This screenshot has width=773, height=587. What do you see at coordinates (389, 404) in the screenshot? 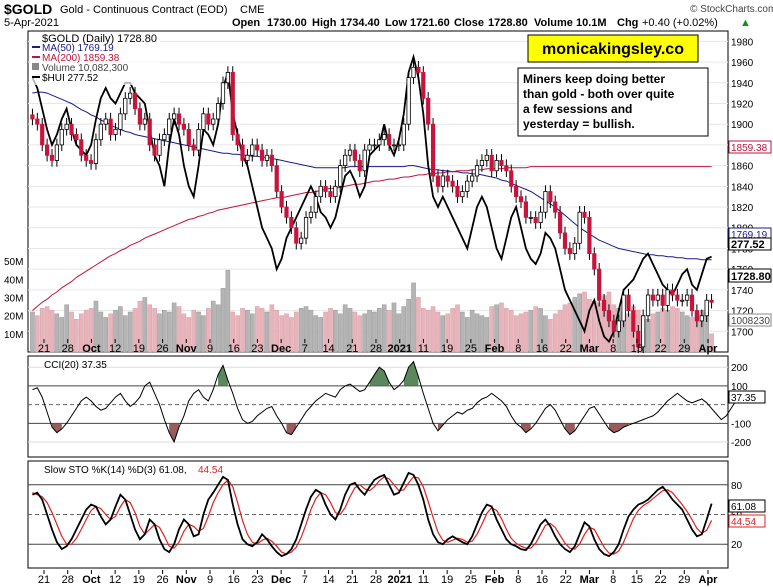
I see `cci-layer: -200 -100 100 200` at bounding box center [389, 404].